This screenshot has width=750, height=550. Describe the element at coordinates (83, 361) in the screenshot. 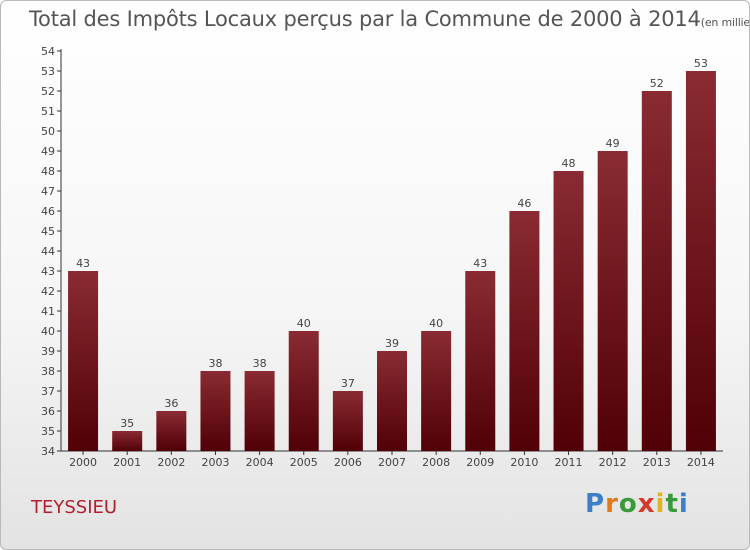

I see `bar-2000` at that location.